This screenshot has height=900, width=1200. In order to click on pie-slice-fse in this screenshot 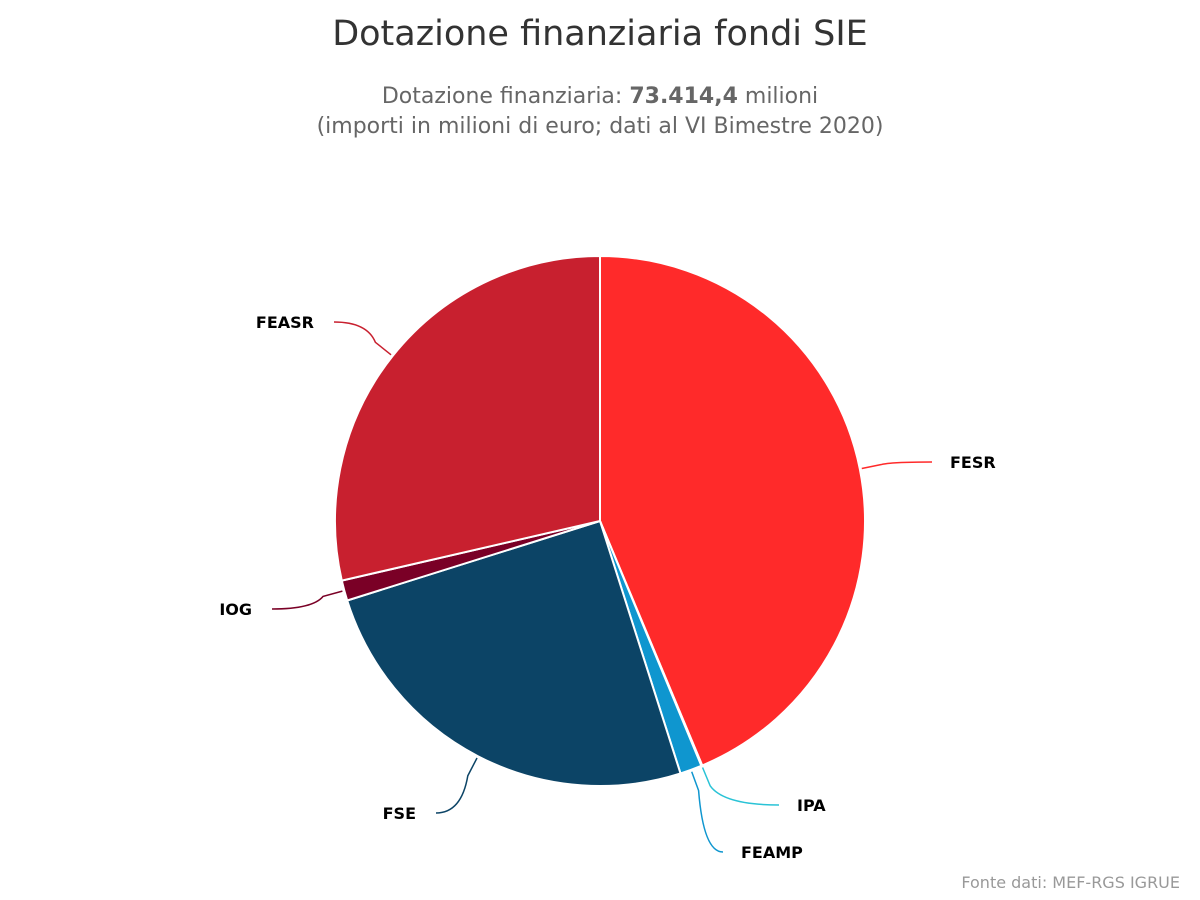, I will do `click(513, 653)`.